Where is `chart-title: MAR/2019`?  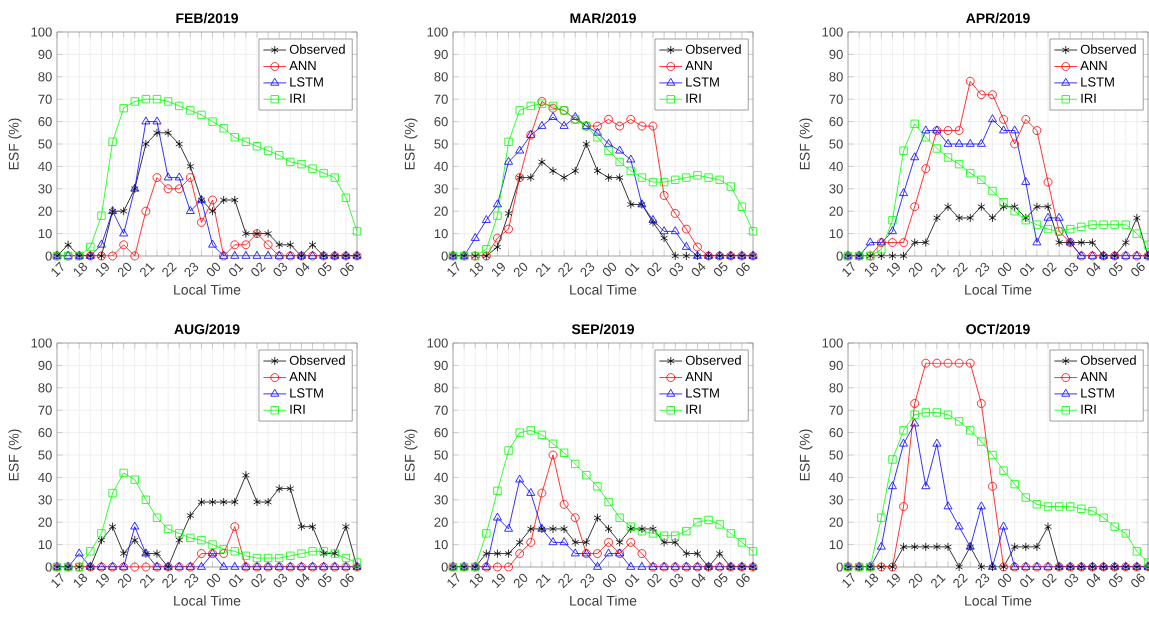
chart-title: MAR/2019 is located at coordinates (603, 18).